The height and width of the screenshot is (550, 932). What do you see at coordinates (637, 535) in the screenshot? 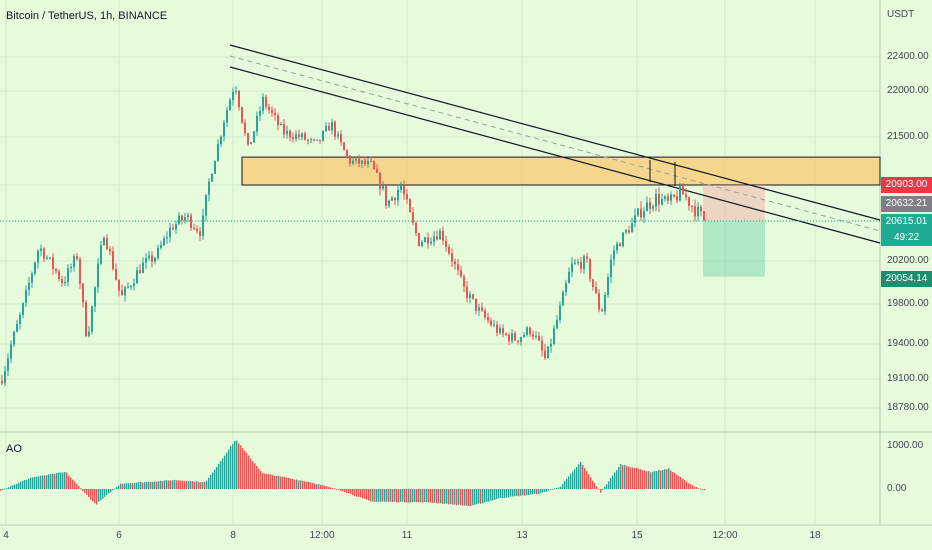
I see `time-tick: 15` at bounding box center [637, 535].